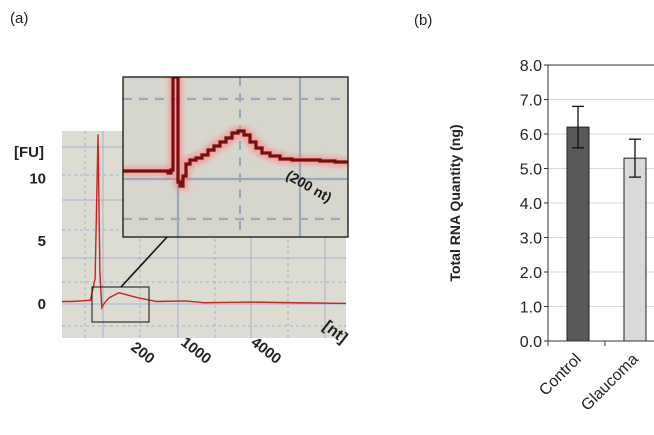  What do you see at coordinates (606, 234) in the screenshot?
I see `bar-chart-bars` at bounding box center [606, 234].